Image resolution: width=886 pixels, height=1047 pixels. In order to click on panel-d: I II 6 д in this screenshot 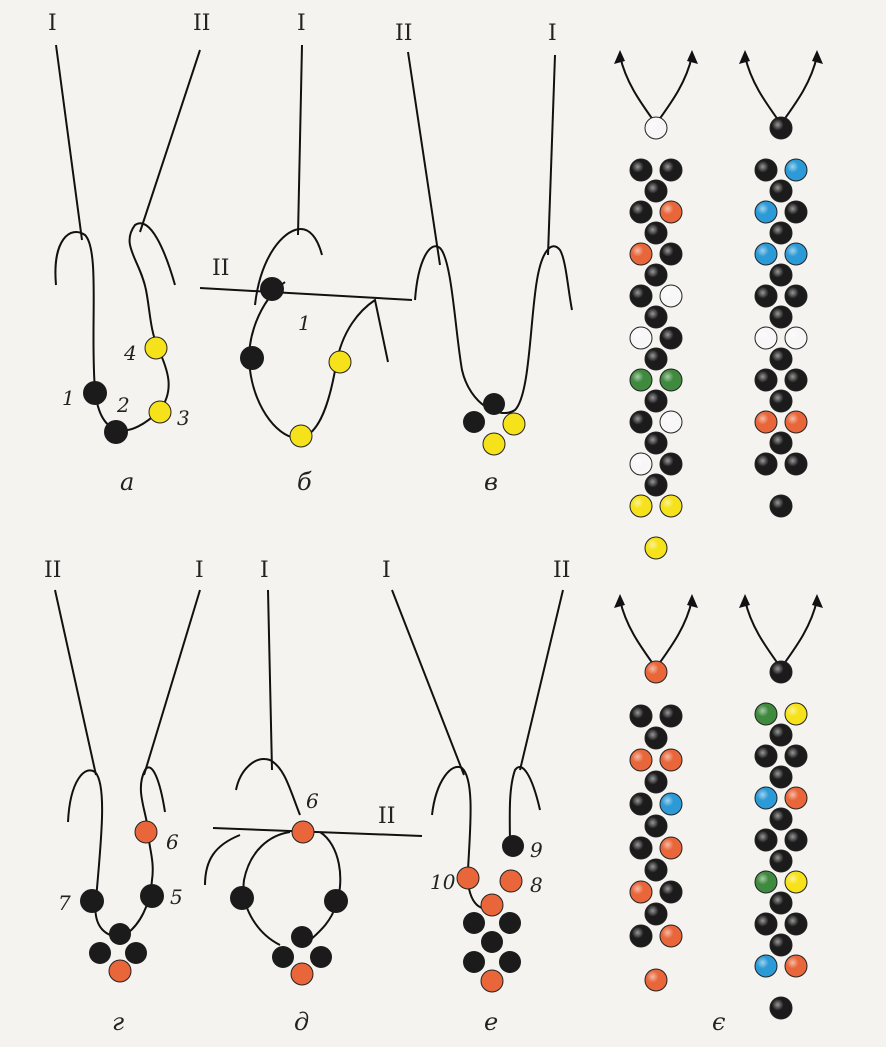, I will do `click(313, 797)`.